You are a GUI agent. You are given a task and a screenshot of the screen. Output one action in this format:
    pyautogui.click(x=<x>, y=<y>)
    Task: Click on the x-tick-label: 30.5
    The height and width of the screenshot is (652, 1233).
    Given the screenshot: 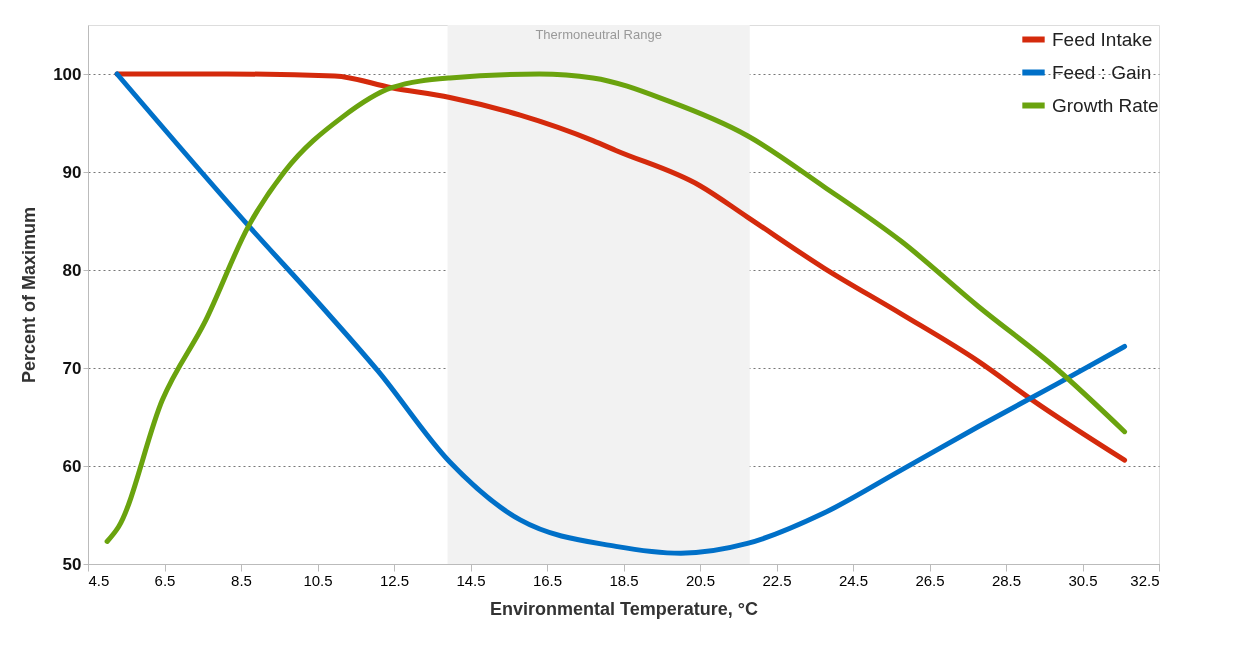 What is the action you would take?
    pyautogui.click(x=1083, y=580)
    